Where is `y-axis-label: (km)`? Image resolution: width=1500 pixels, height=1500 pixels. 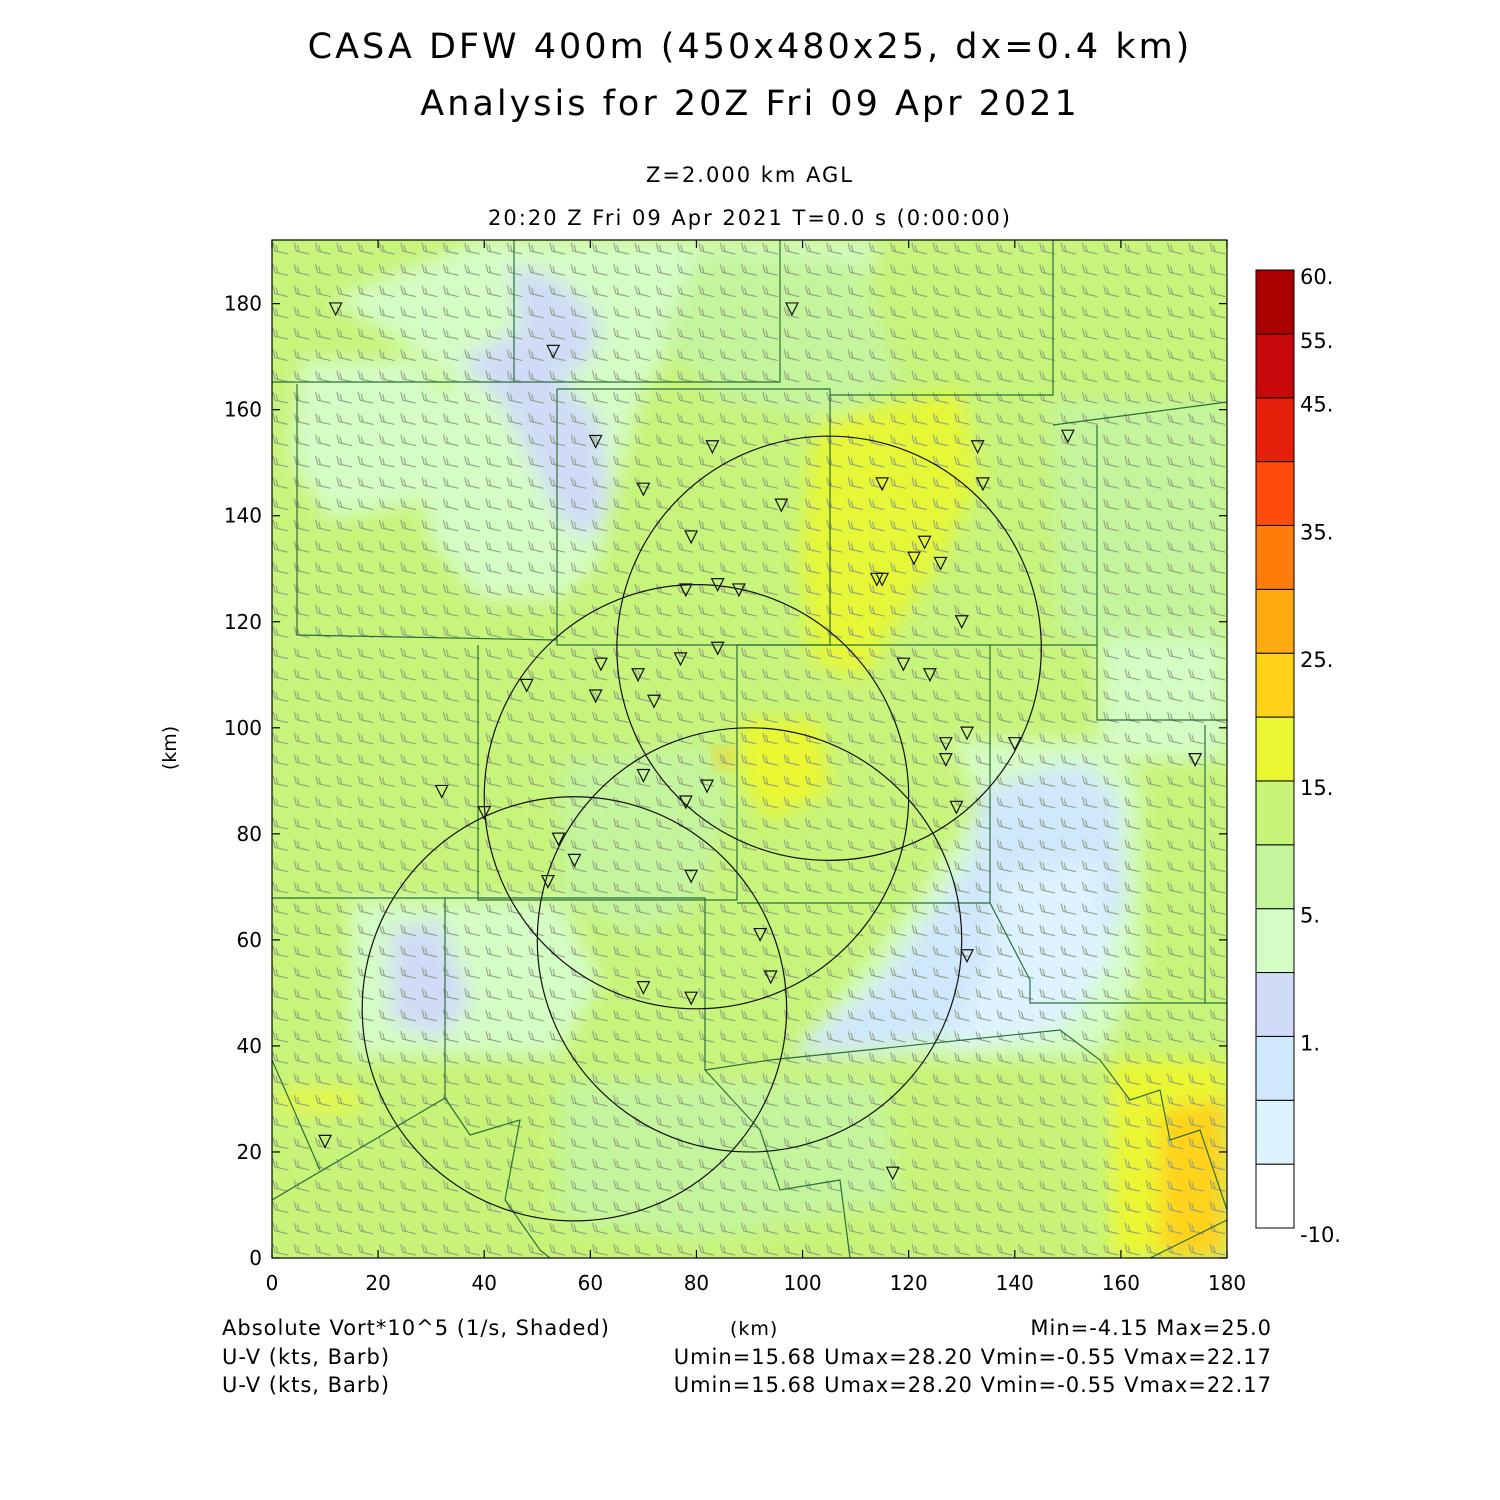 y-axis-label: (km) is located at coordinates (170, 748).